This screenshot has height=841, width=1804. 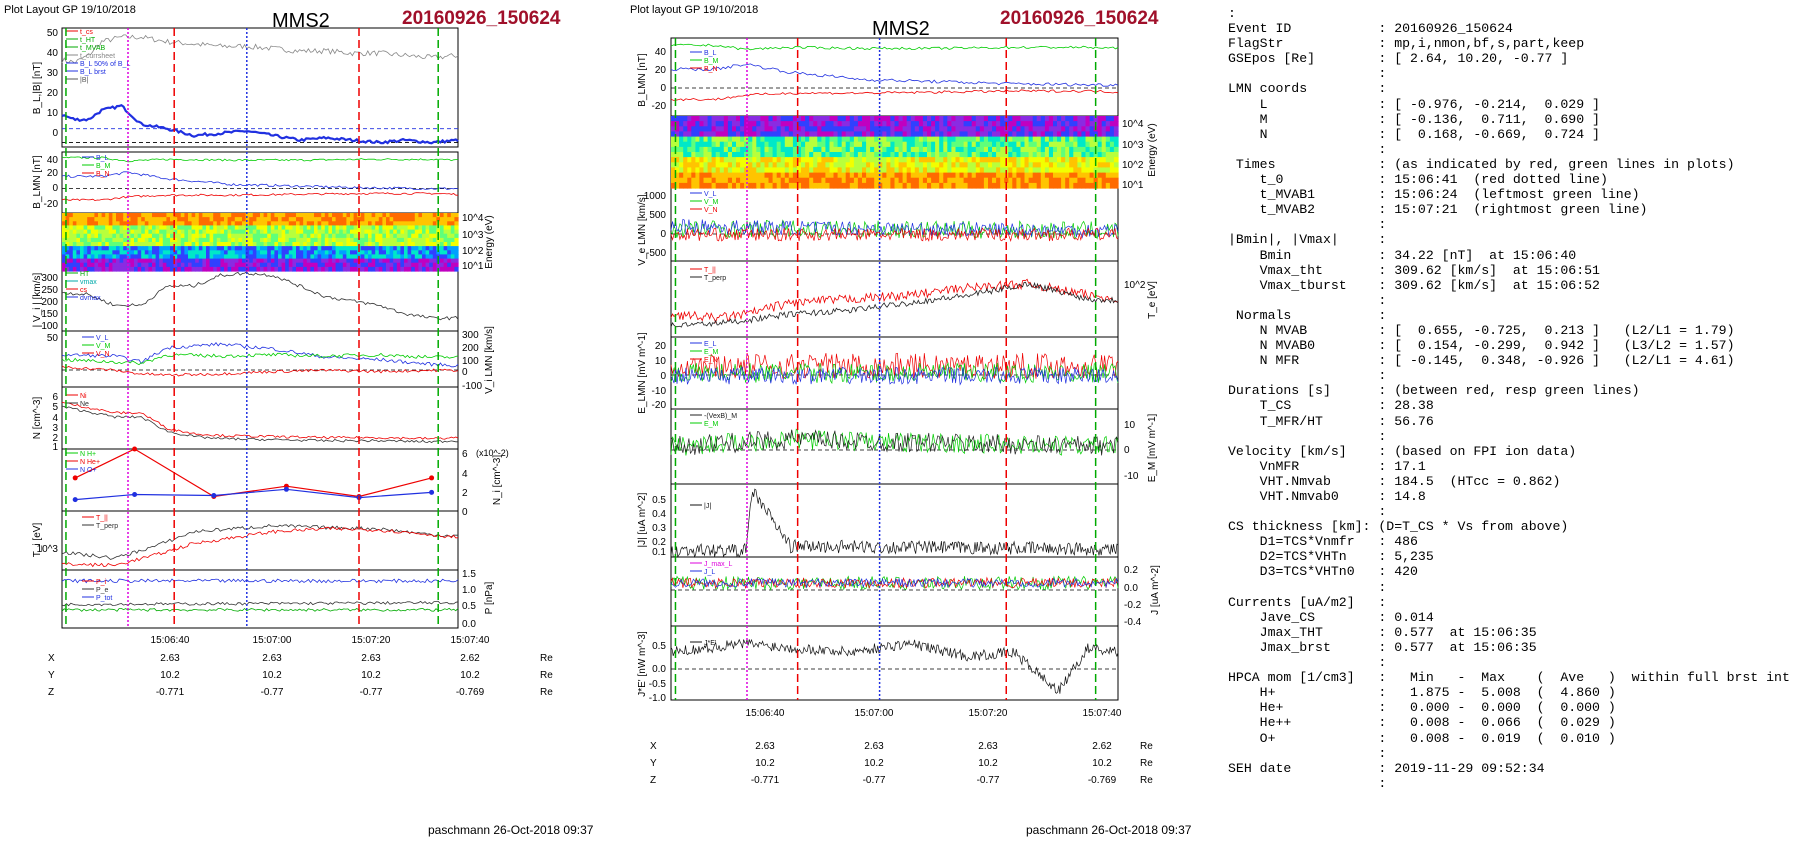 What do you see at coordinates (53, 53) in the screenshot?
I see `bfield-ytick: 40` at bounding box center [53, 53].